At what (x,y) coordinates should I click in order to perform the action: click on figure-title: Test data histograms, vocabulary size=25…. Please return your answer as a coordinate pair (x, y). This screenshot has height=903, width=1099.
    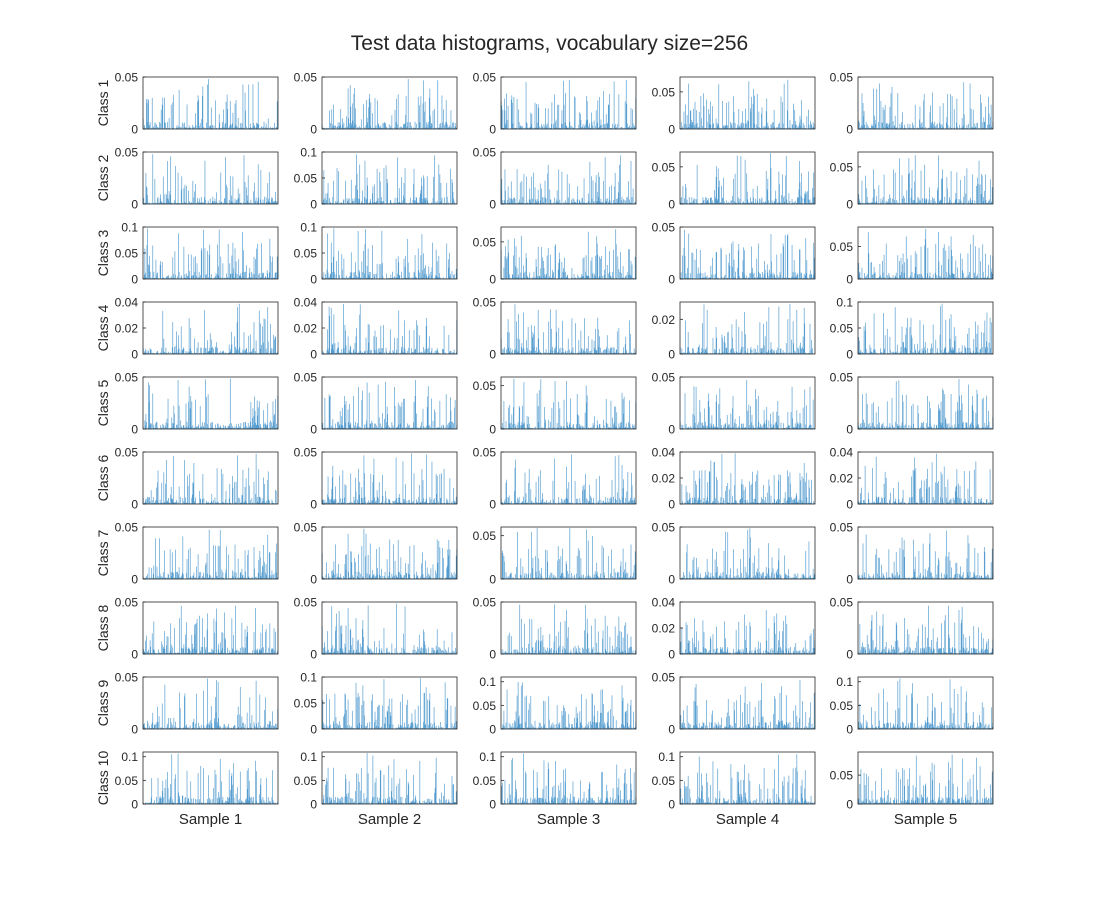
    Looking at the image, I should click on (549, 44).